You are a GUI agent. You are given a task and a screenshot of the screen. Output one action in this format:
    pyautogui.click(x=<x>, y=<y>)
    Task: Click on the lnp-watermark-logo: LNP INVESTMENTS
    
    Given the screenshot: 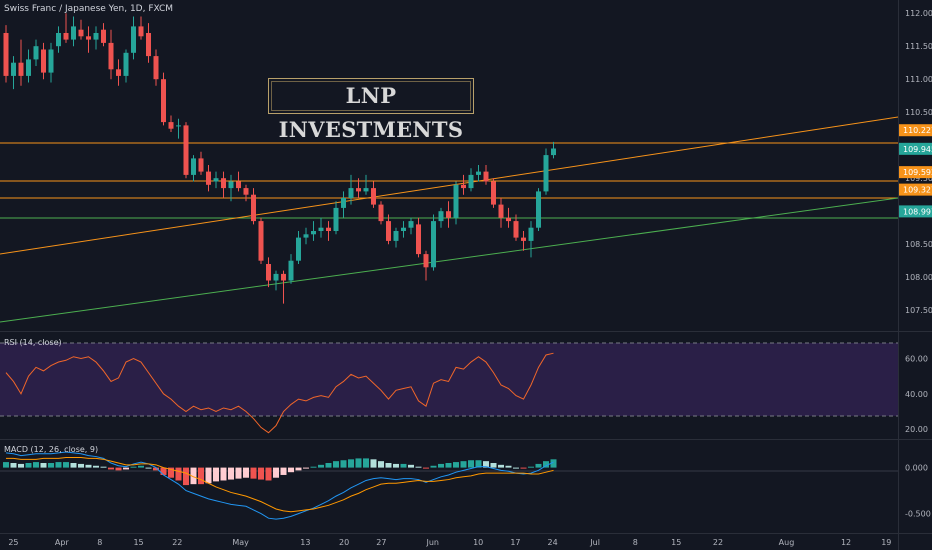 What is the action you would take?
    pyautogui.click(x=371, y=110)
    